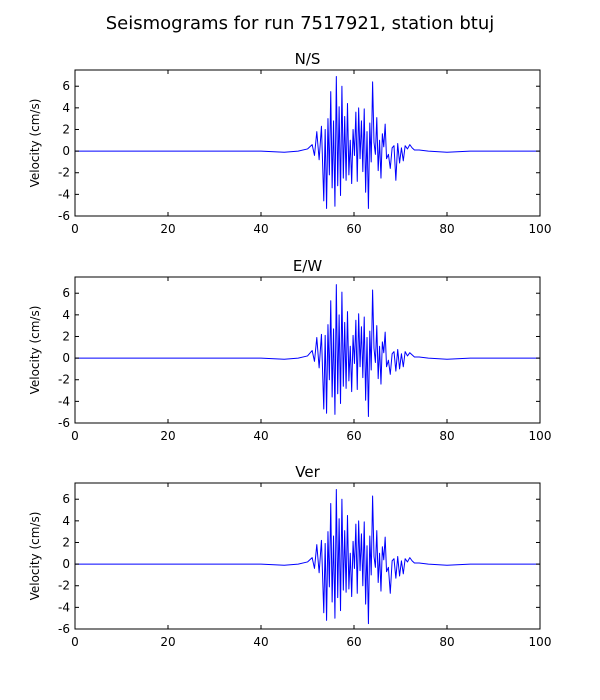 The image size is (600, 700). Describe the element at coordinates (64, 423) in the screenshot. I see `y-tick-label-ew: -6` at that location.